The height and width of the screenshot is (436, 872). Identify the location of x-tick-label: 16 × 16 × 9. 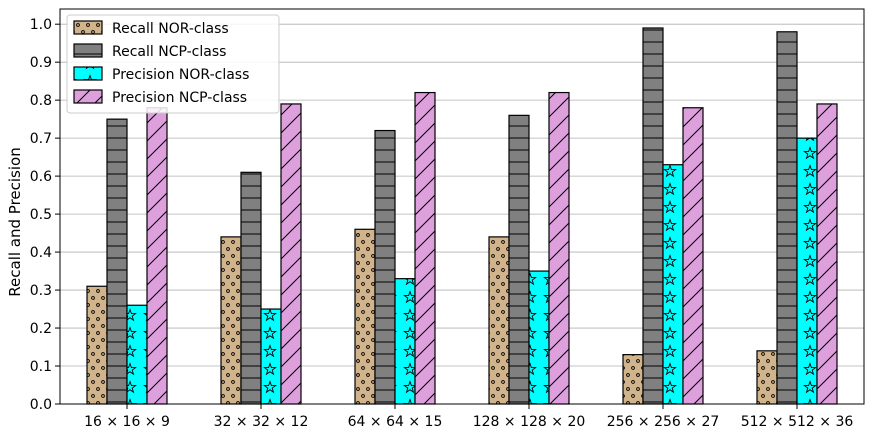
(127, 422).